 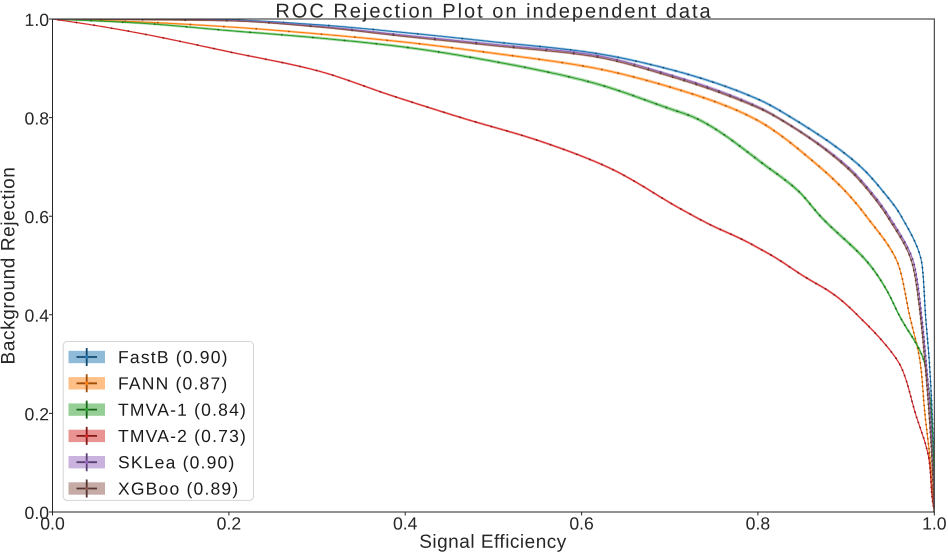 I want to click on svg-text: SKLea (0.90), so click(x=177, y=462).